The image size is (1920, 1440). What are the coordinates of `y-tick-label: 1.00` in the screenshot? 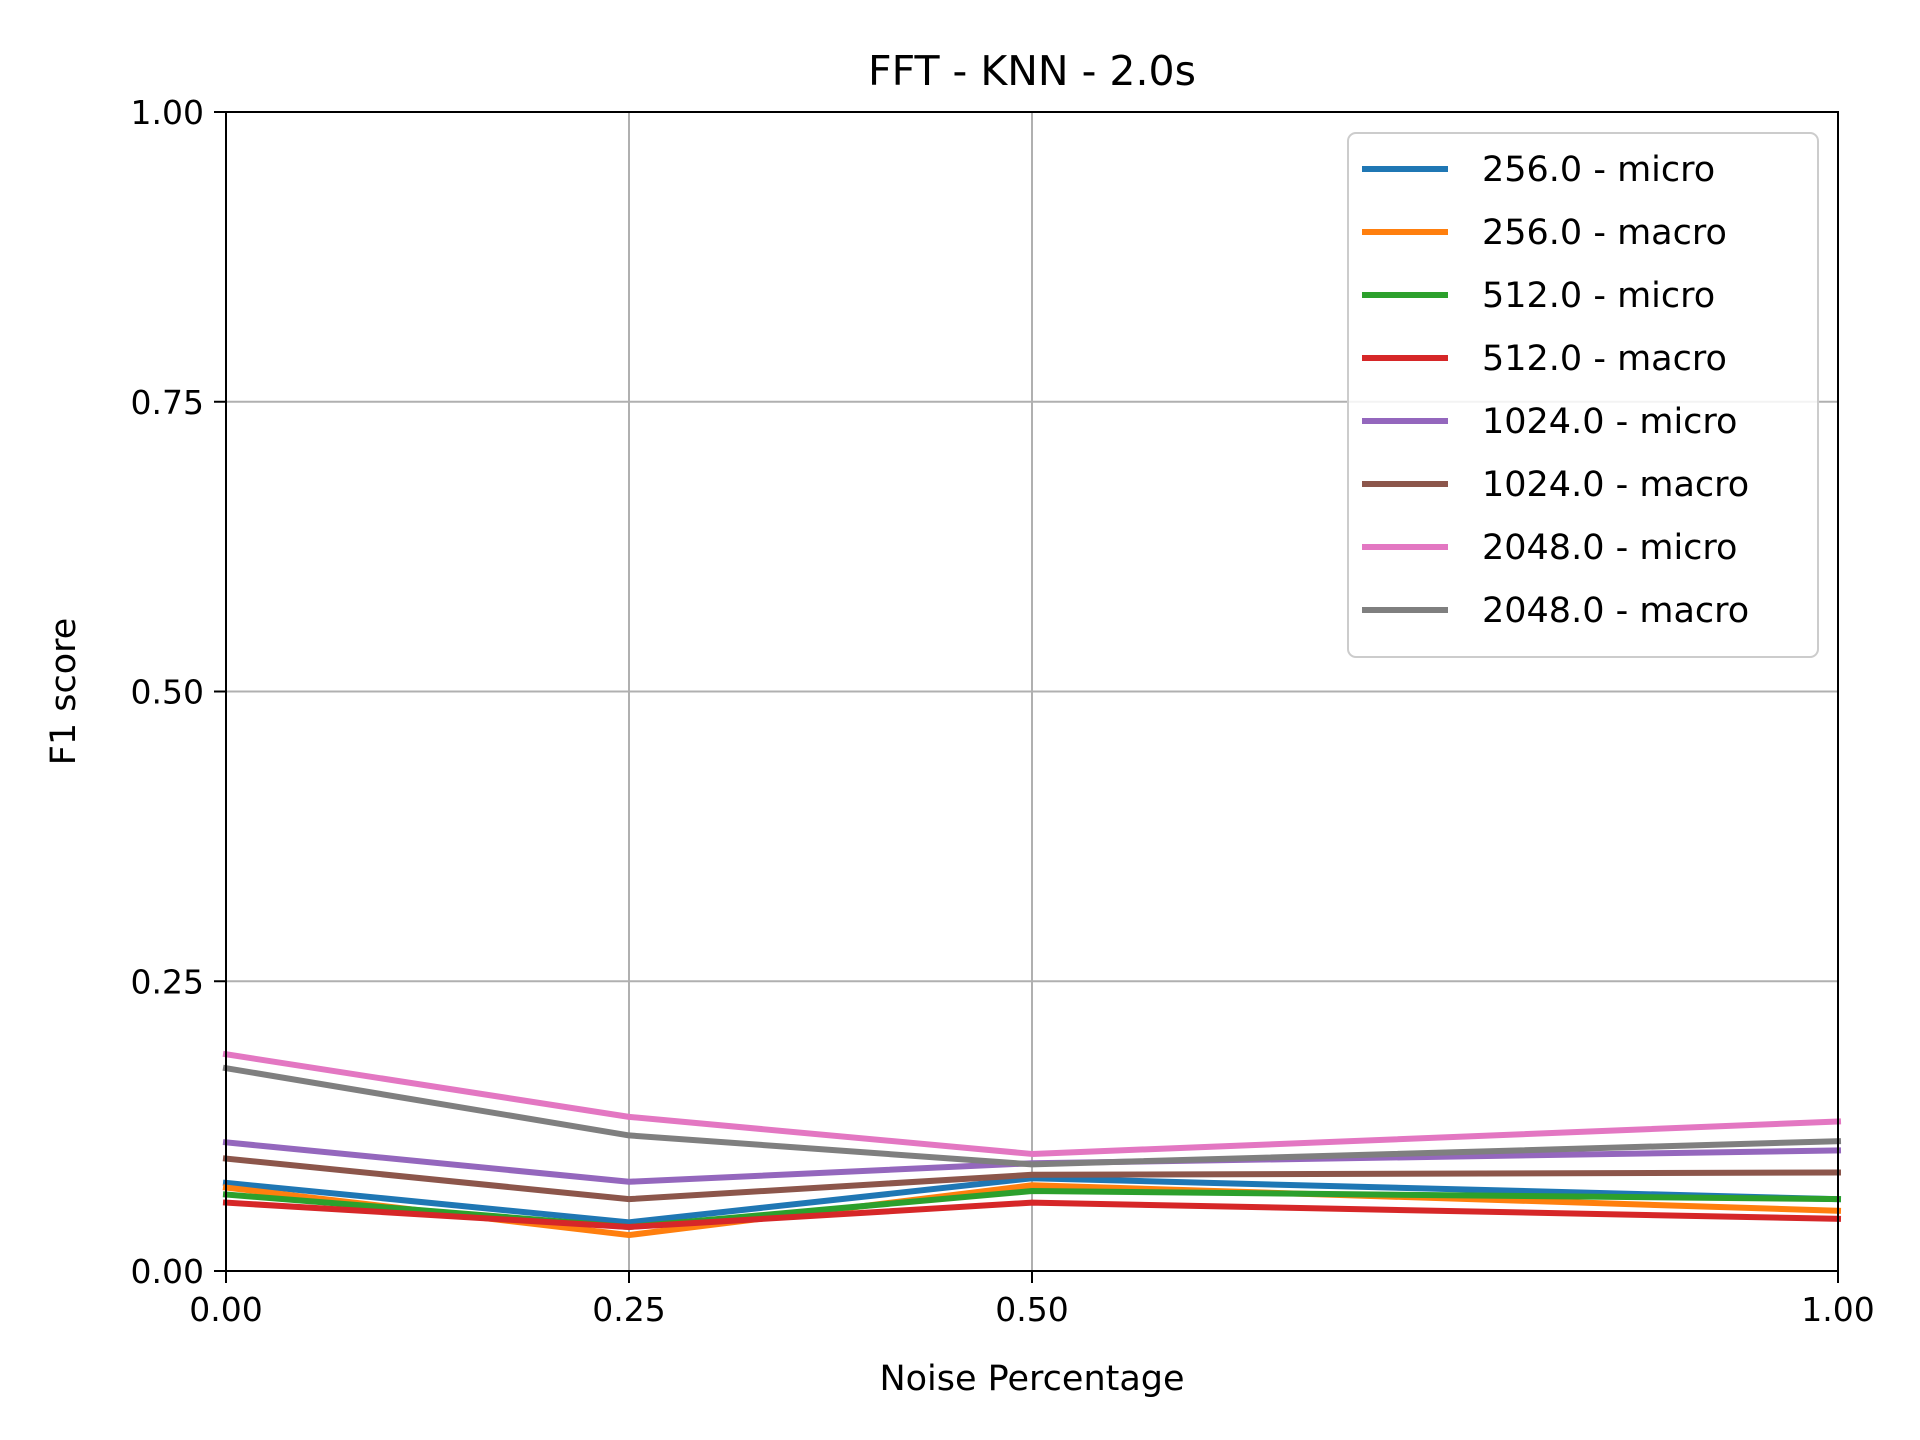 It's located at (167, 112).